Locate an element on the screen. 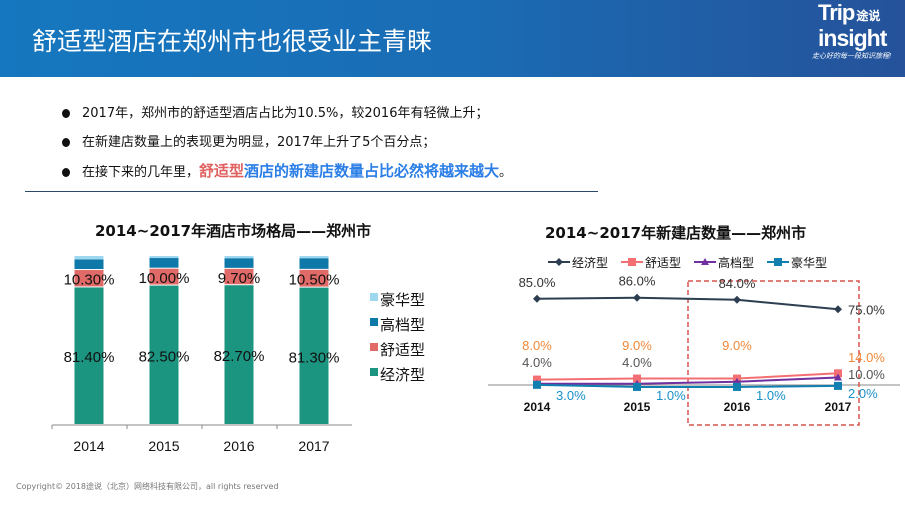  data-label: 82.70% is located at coordinates (239, 356).